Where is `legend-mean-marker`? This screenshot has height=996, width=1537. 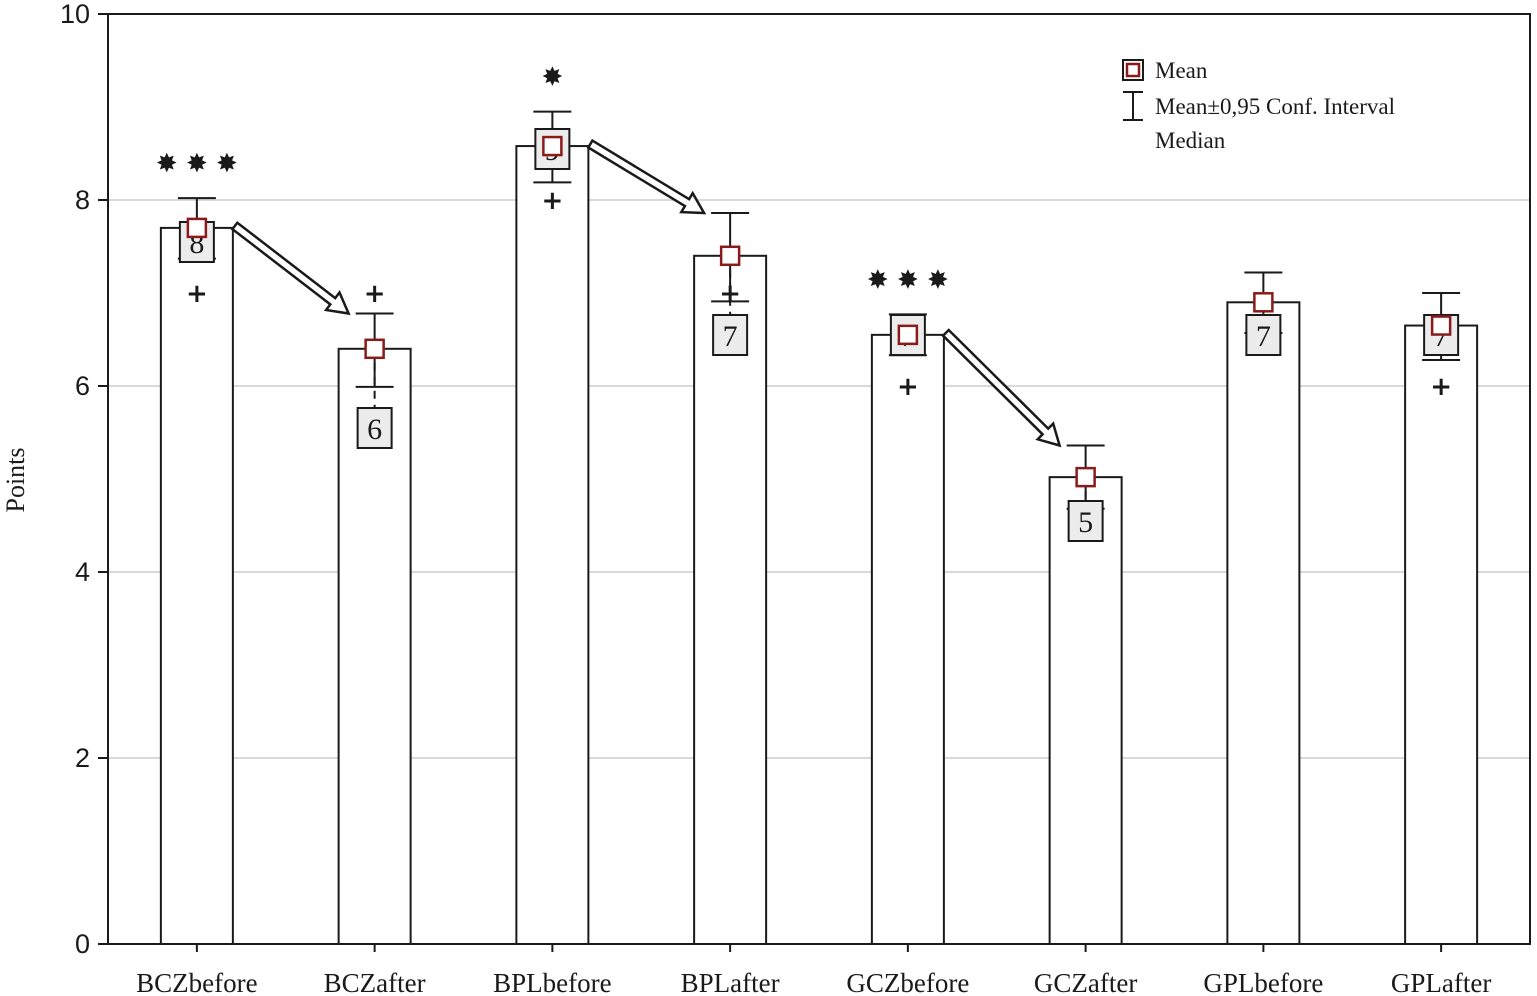 legend-mean-marker is located at coordinates (1133, 70).